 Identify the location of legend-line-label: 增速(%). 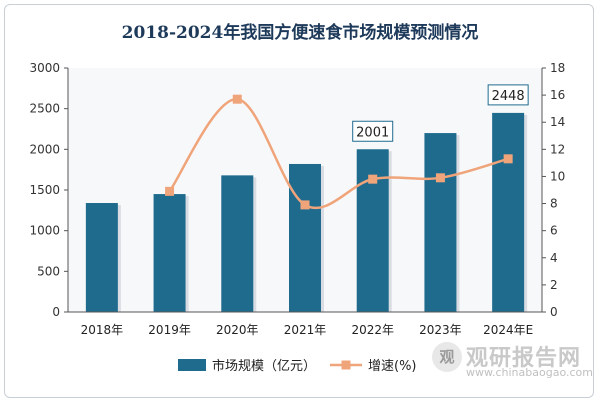
(392, 366).